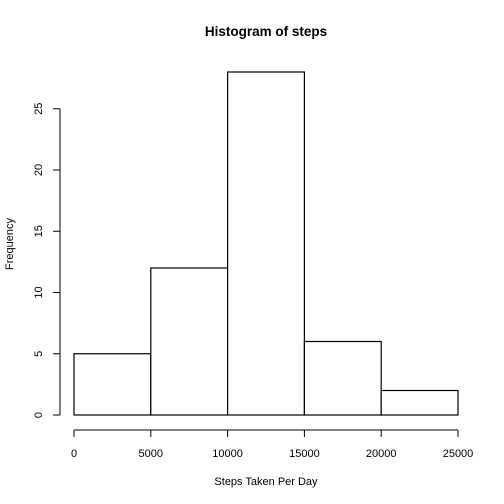 This screenshot has height=504, width=504. What do you see at coordinates (39, 231) in the screenshot?
I see `y-tick-label-3: 15` at bounding box center [39, 231].